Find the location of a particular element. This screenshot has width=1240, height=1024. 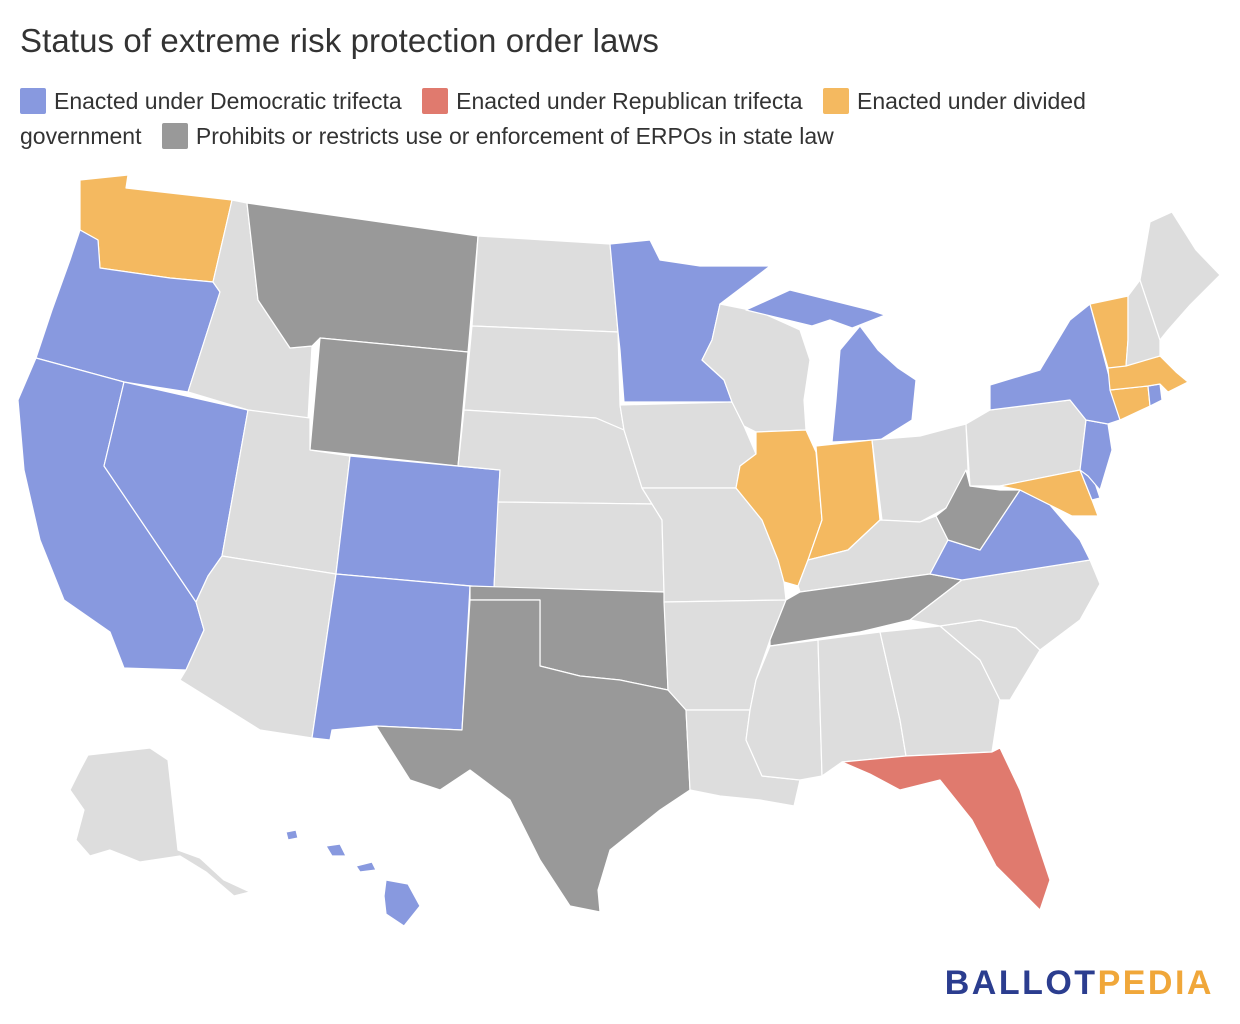

legend-label-divided: Enacted under divided government is located at coordinates (553, 118).